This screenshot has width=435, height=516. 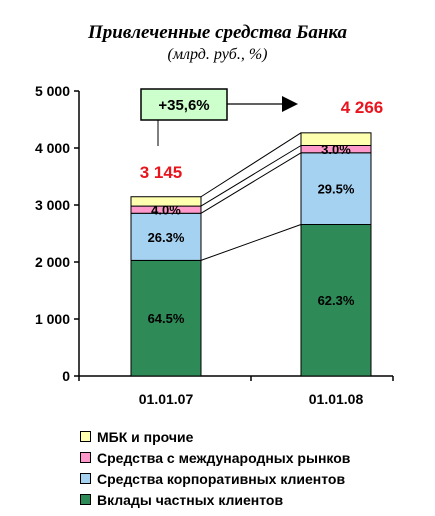 I want to click on y-tick-label: 2 000, so click(x=52, y=262).